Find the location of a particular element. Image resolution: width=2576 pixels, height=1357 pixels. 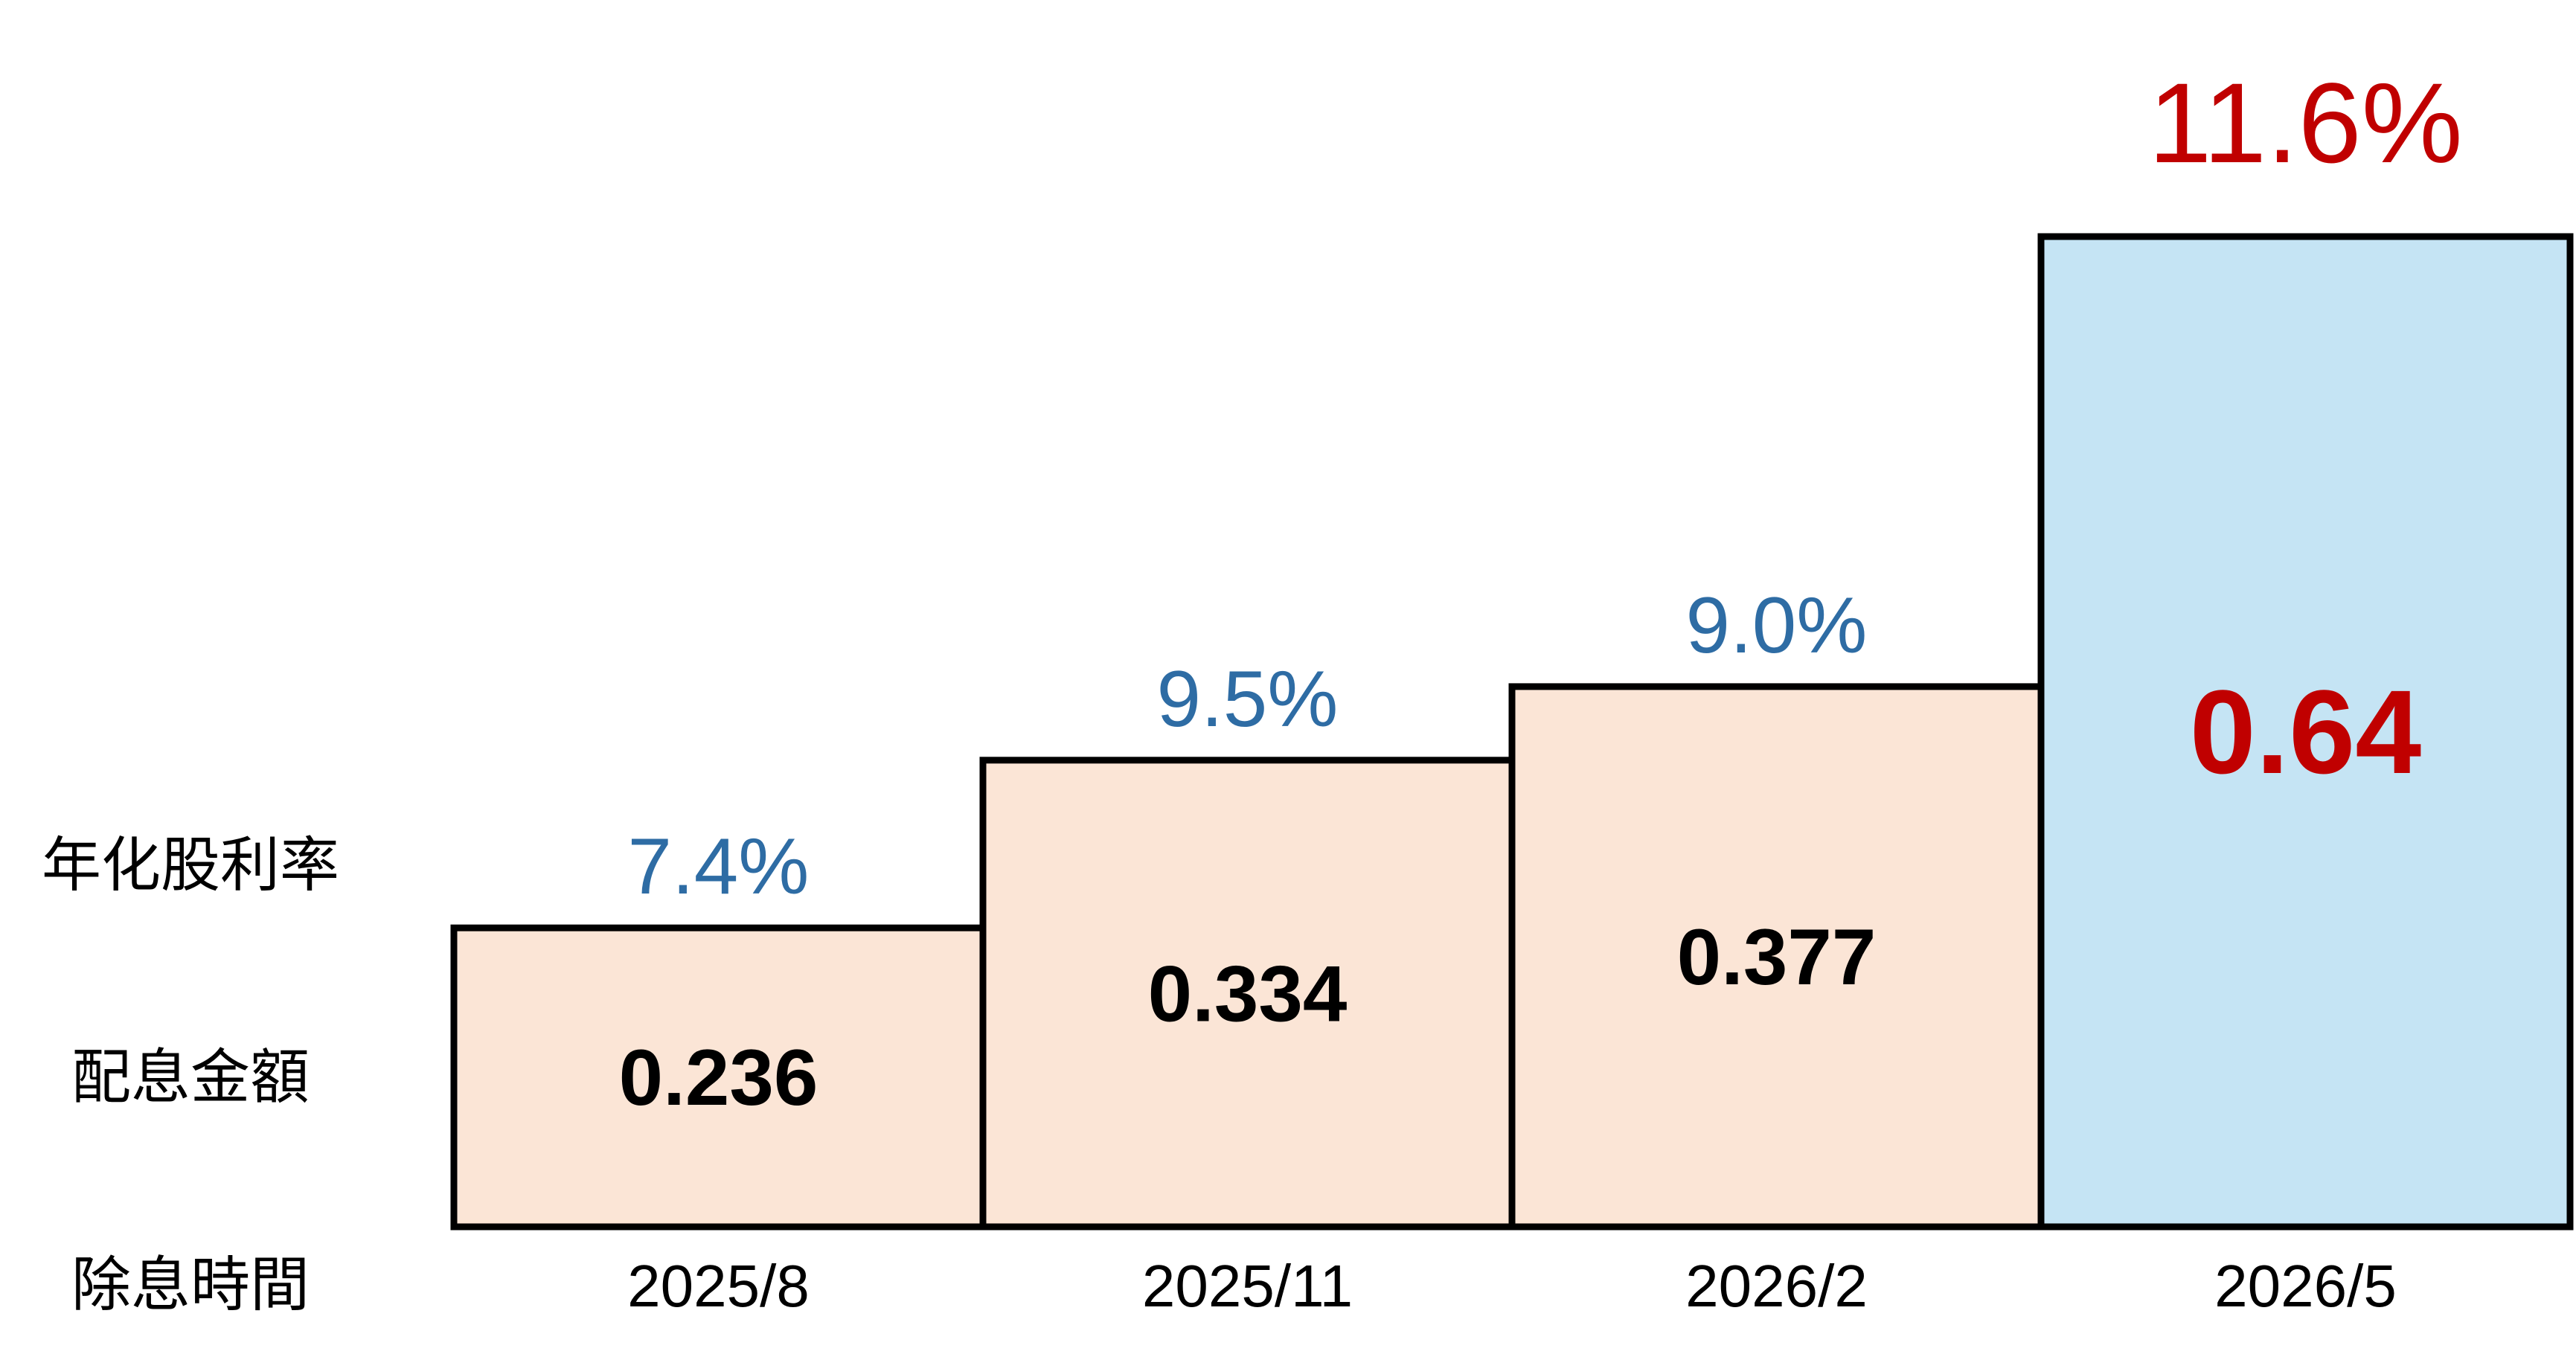

row-label-ex-dividend-date: 除息時間 is located at coordinates (191, 1285).